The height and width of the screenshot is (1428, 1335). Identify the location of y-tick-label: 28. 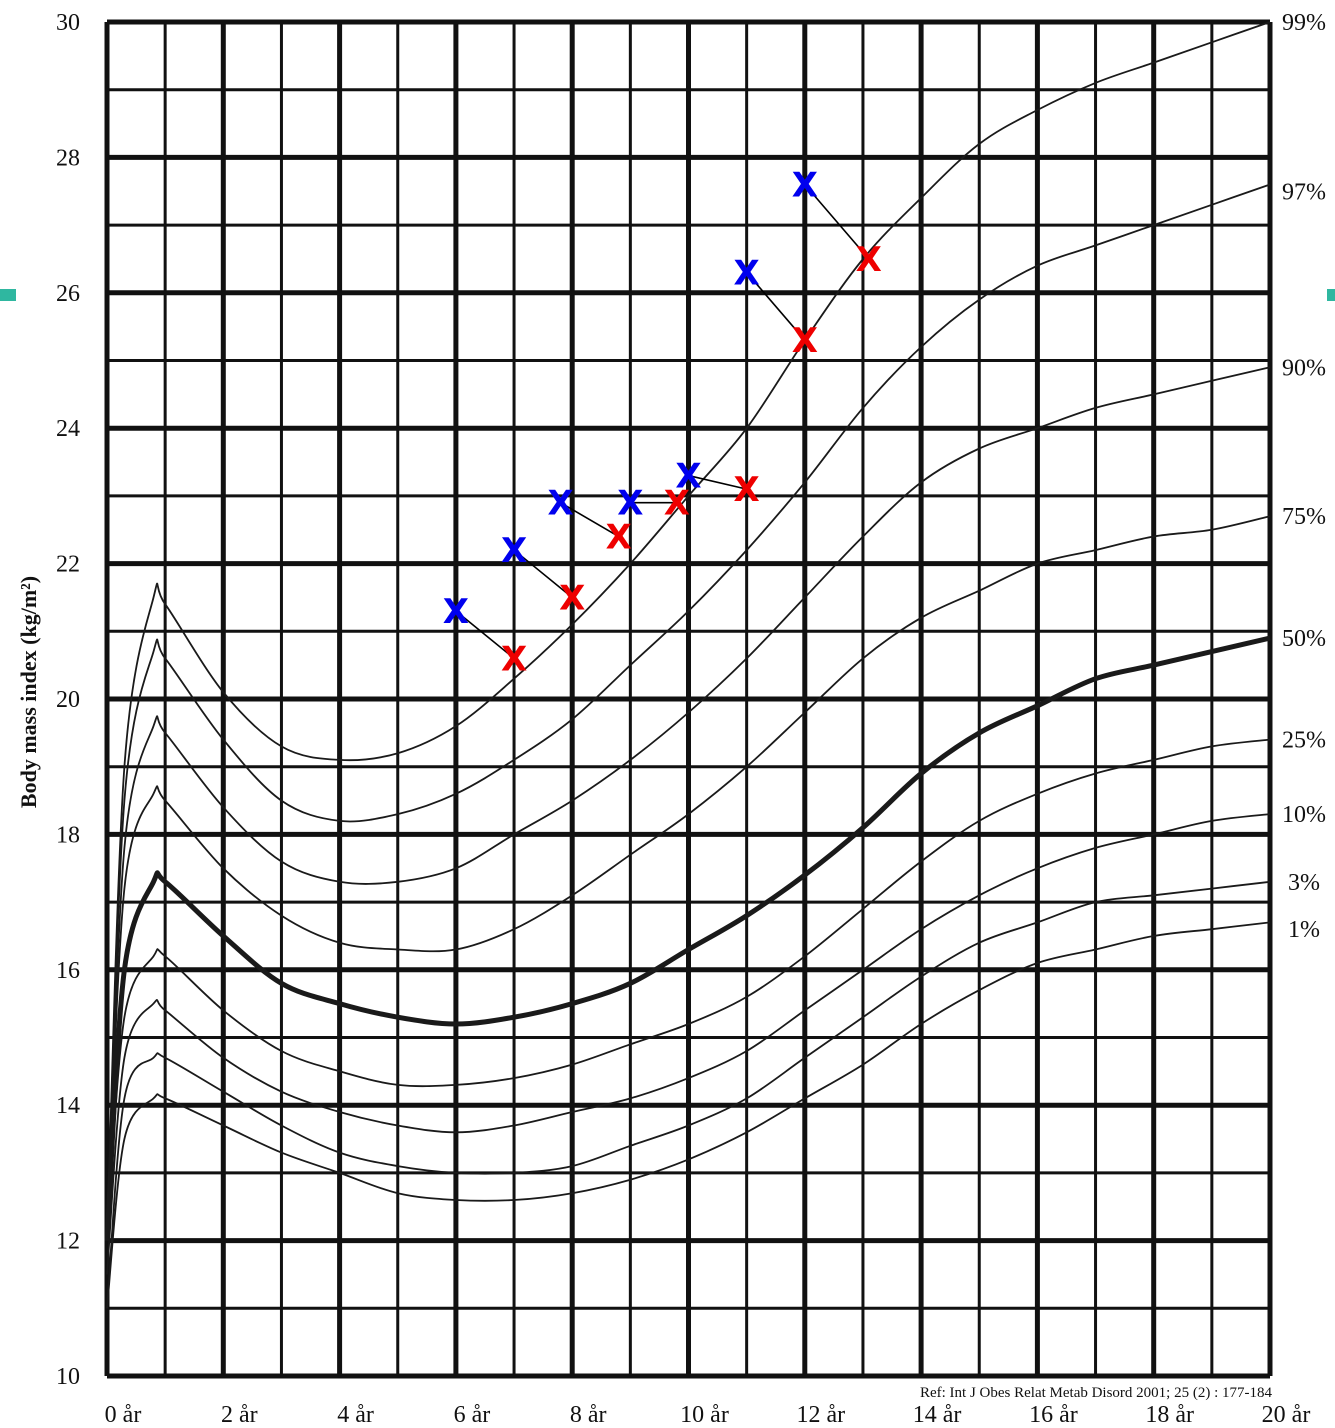
(68, 158).